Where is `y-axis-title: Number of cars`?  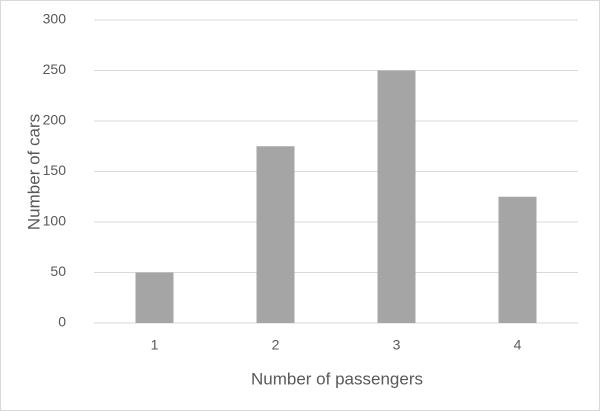
y-axis-title: Number of cars is located at coordinates (33, 172).